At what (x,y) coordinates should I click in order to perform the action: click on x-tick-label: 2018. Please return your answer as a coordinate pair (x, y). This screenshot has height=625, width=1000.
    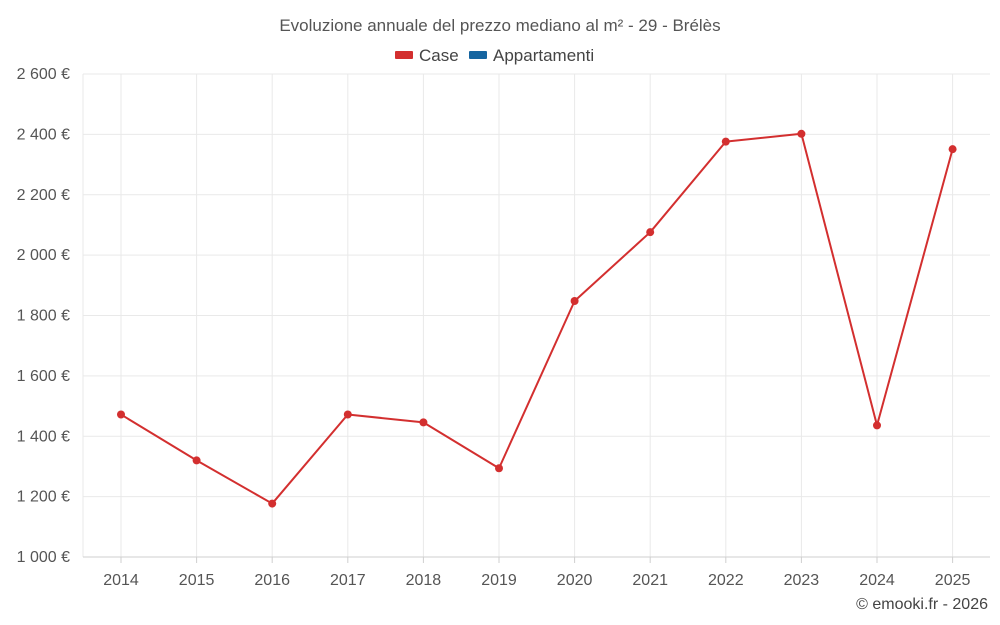
    Looking at the image, I should click on (424, 580).